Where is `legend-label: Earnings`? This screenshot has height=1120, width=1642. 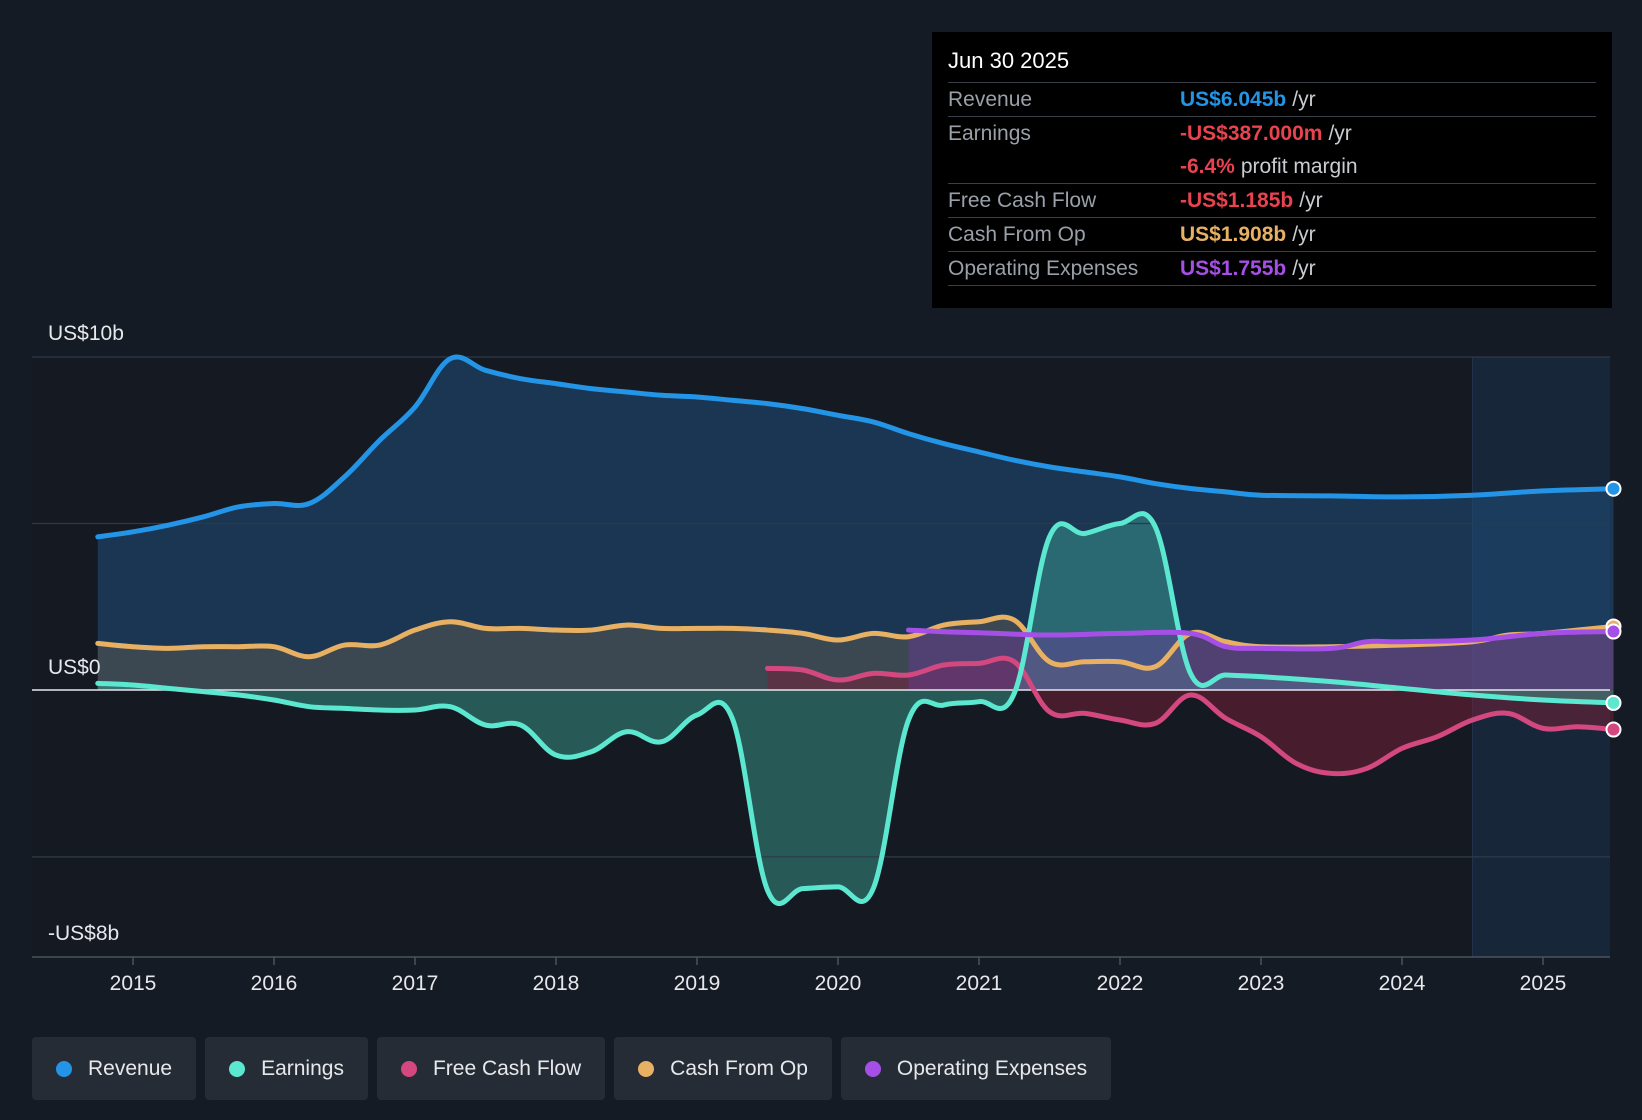
legend-label: Earnings is located at coordinates (302, 1068).